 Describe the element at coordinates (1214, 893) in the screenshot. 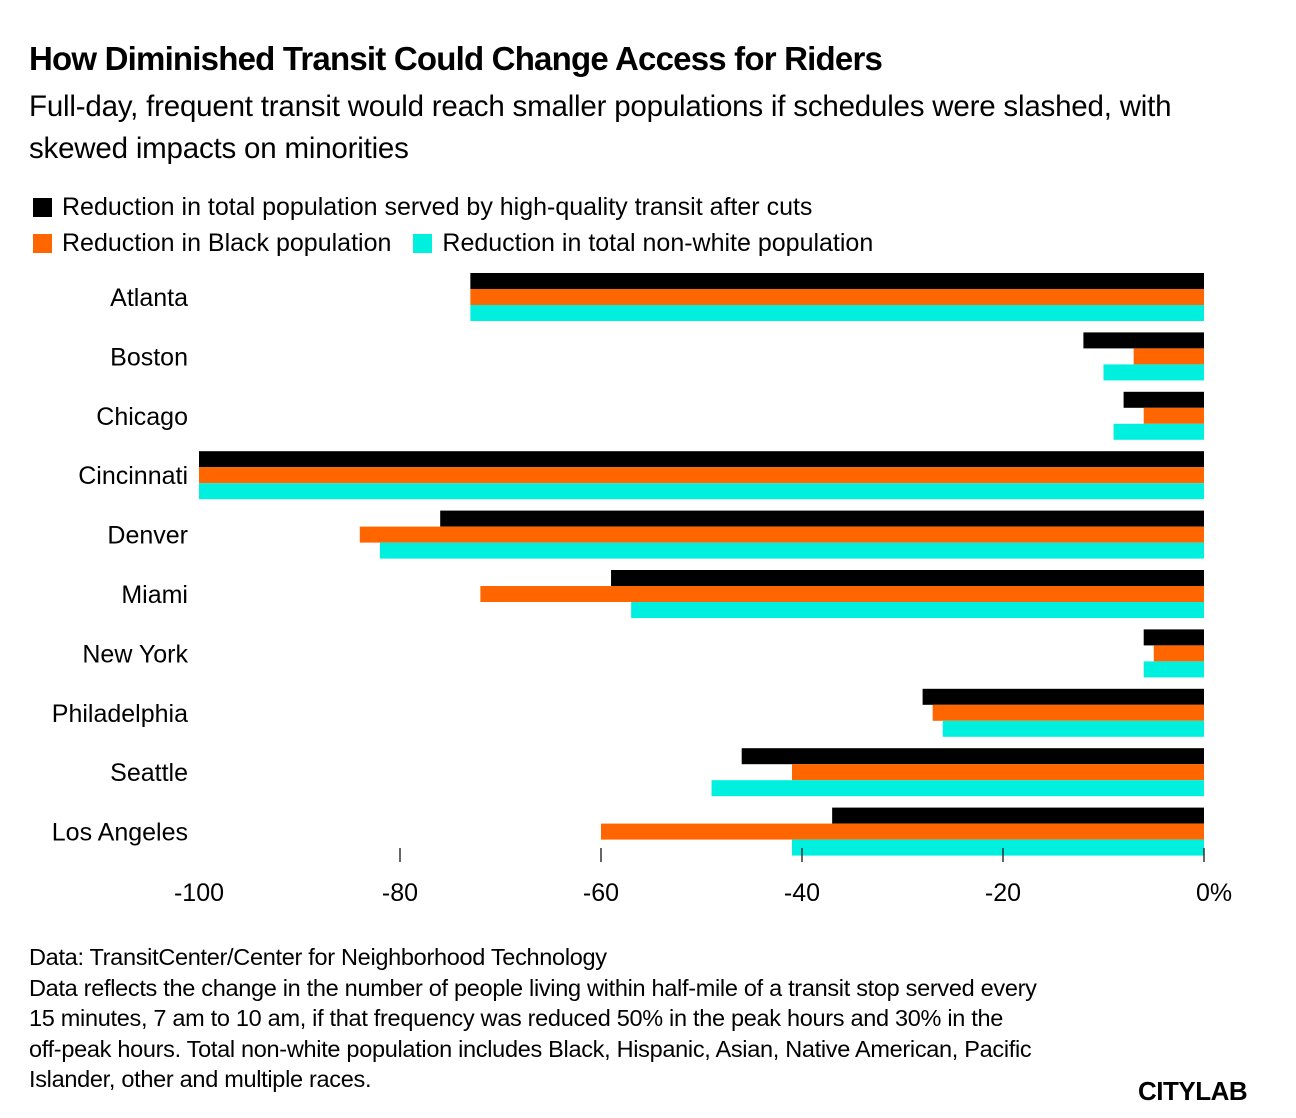

I see `x-tick-label: 0%` at that location.